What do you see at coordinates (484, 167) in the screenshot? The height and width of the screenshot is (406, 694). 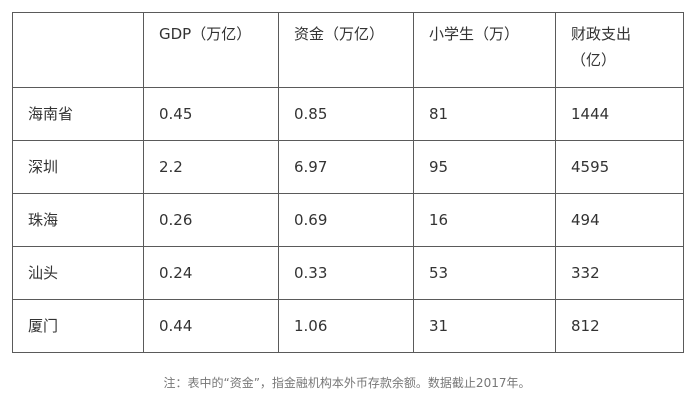 I see `cell-pupils: 95` at bounding box center [484, 167].